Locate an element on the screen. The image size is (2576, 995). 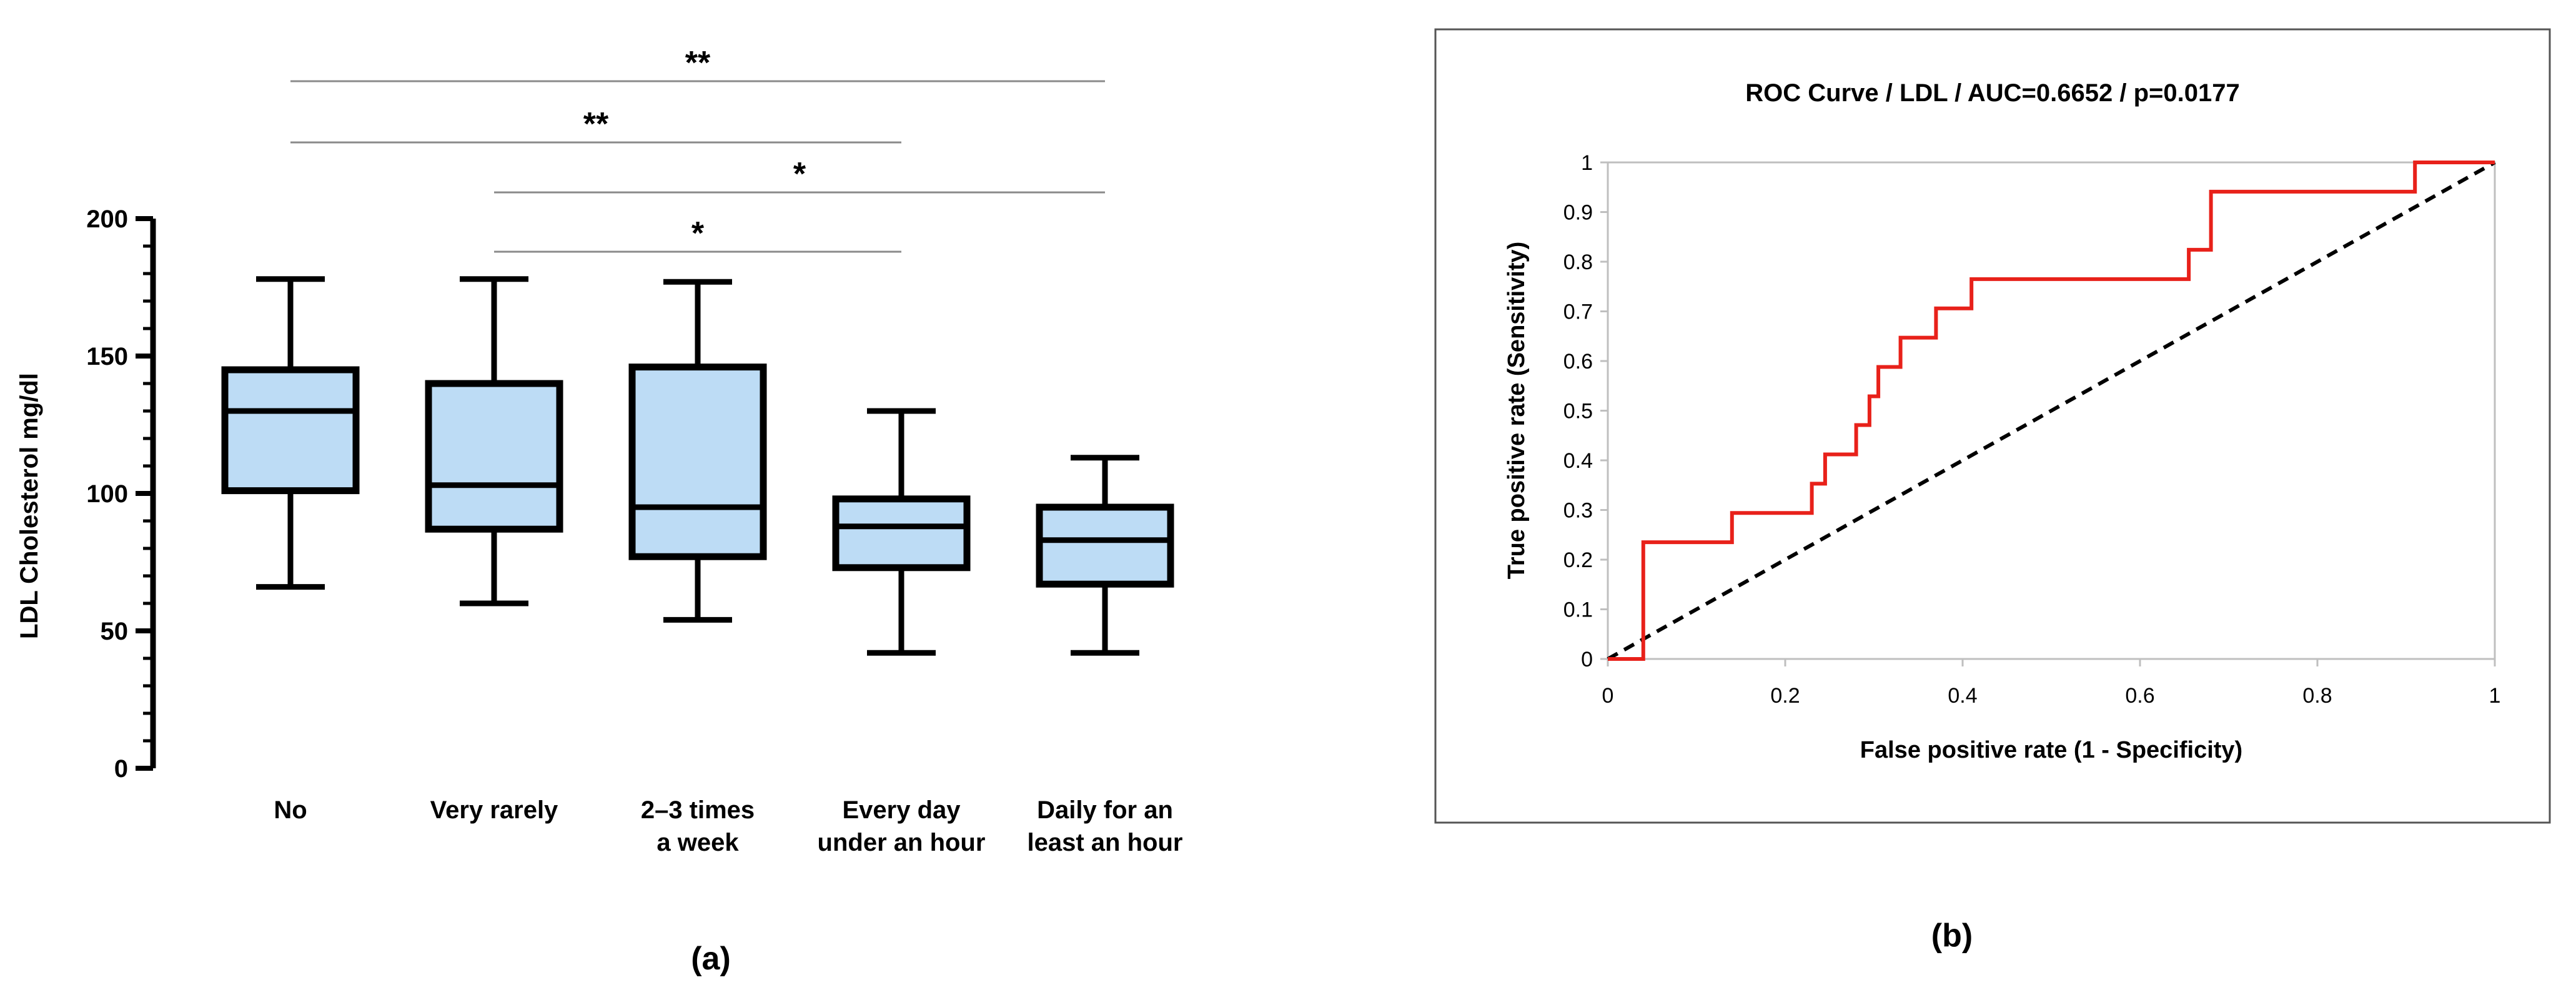
x-tick-label: 0.6 is located at coordinates (2139, 696).